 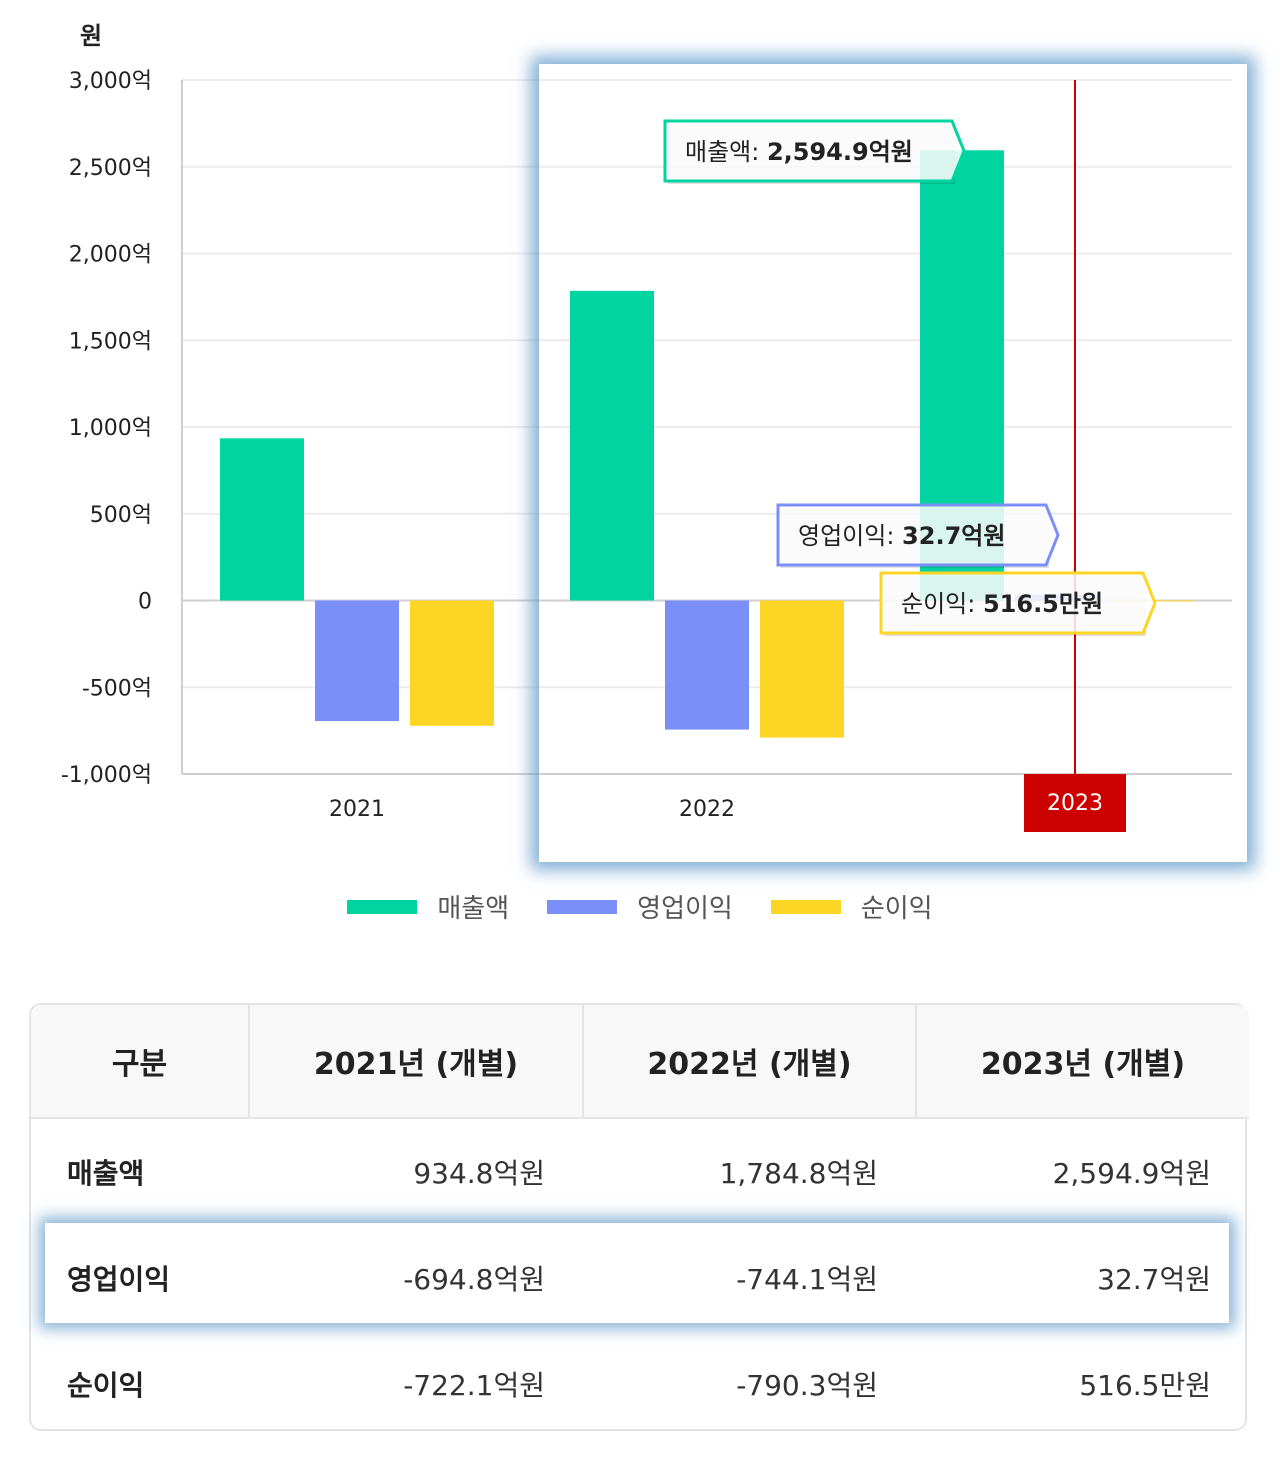 What do you see at coordinates (851, 906) in the screenshot?
I see `legend-item-net-income: 순이익` at bounding box center [851, 906].